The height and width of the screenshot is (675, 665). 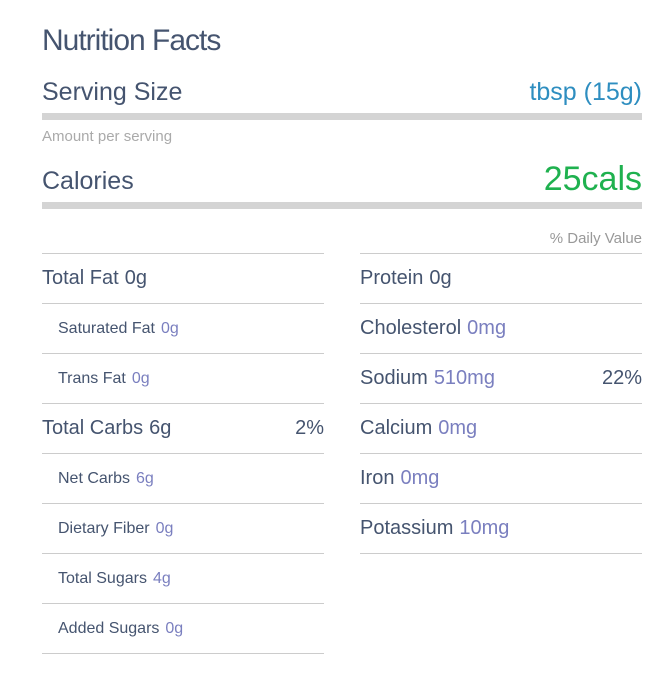 I want to click on nutrient-row: Added Sugars 0g, so click(x=183, y=629).